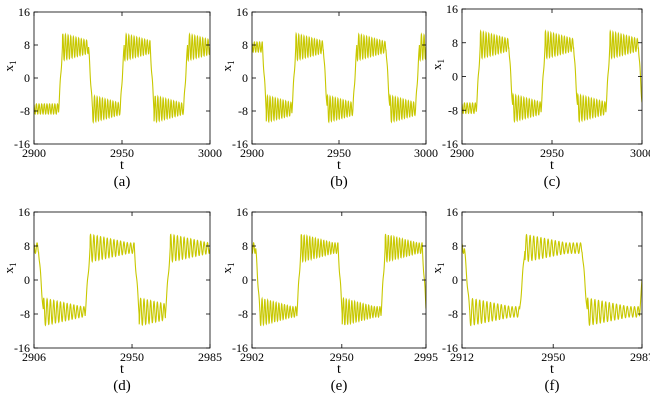  Describe the element at coordinates (34, 357) in the screenshot. I see `x-tick-label: 2906` at that location.